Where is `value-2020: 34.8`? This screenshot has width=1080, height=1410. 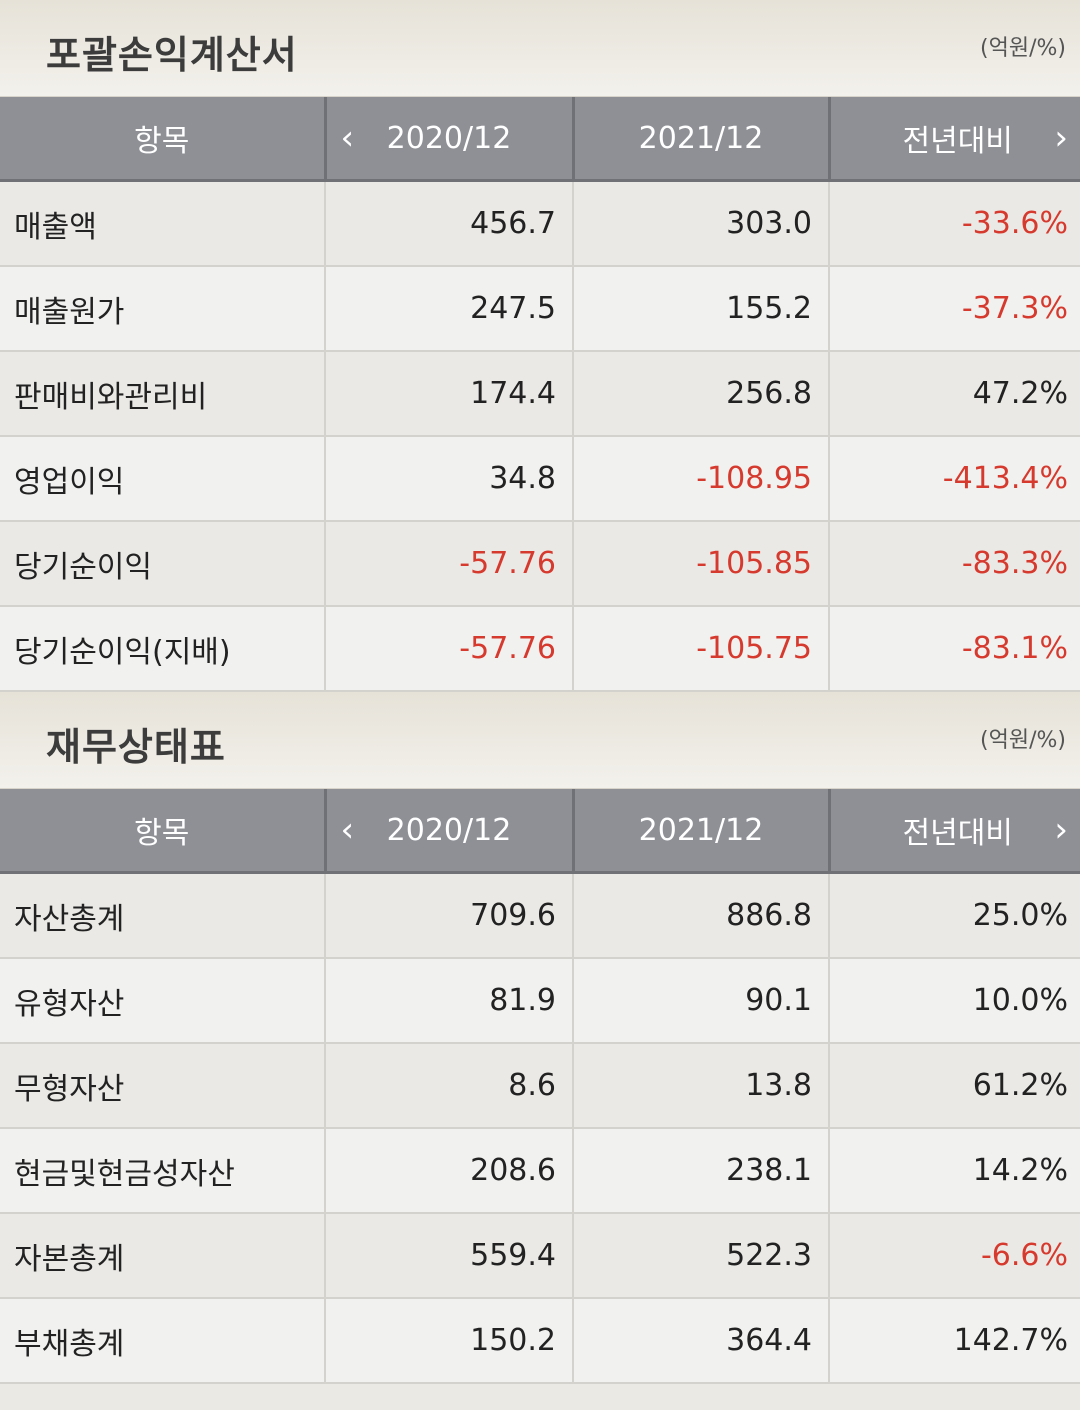 value-2020: 34.8 is located at coordinates (448, 478).